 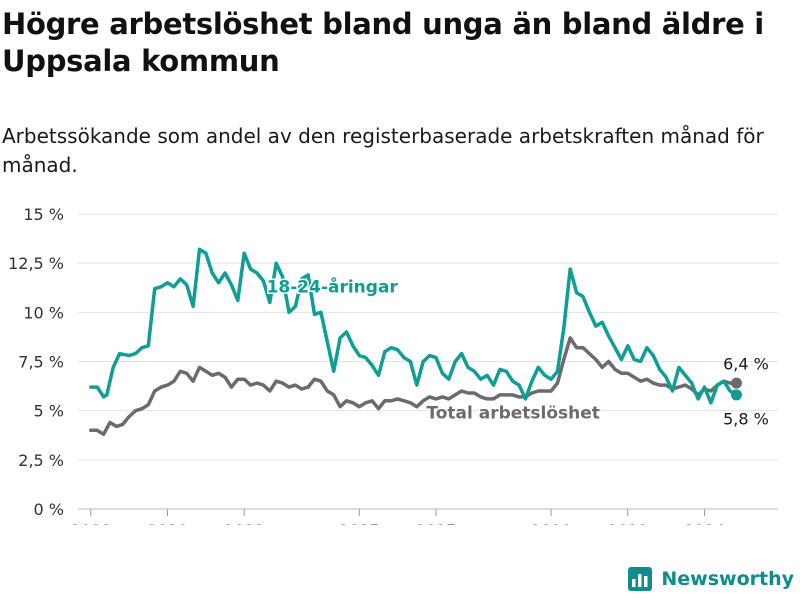 I want to click on end-point-total, so click(x=736, y=383).